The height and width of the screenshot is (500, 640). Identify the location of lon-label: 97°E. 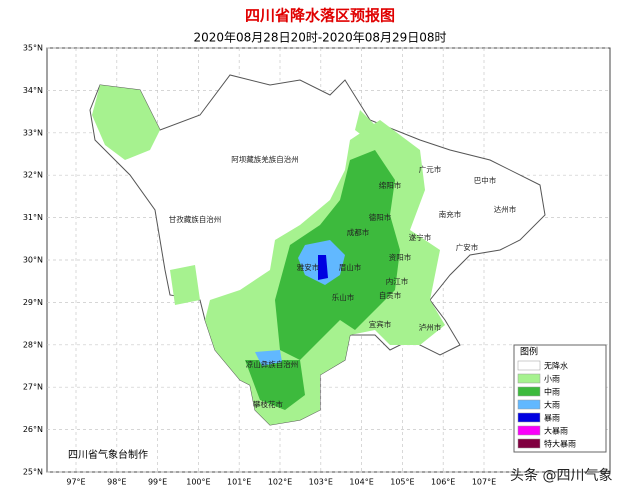
(75, 482).